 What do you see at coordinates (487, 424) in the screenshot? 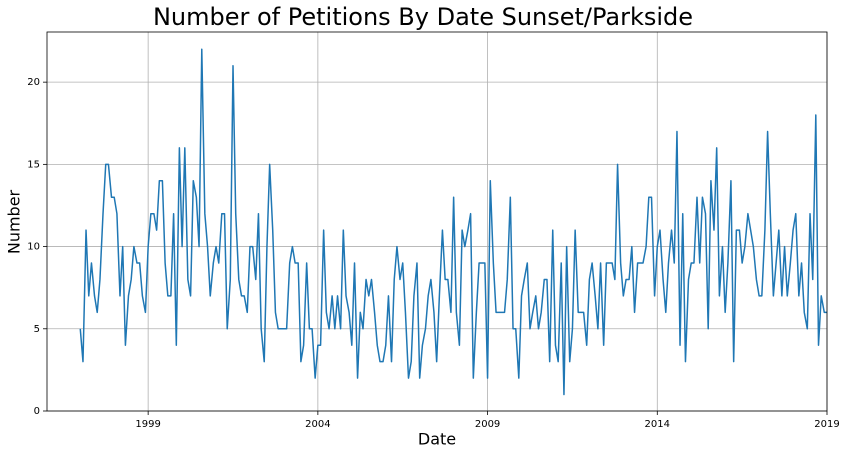
I see `x-tick-label: 2009` at bounding box center [487, 424].